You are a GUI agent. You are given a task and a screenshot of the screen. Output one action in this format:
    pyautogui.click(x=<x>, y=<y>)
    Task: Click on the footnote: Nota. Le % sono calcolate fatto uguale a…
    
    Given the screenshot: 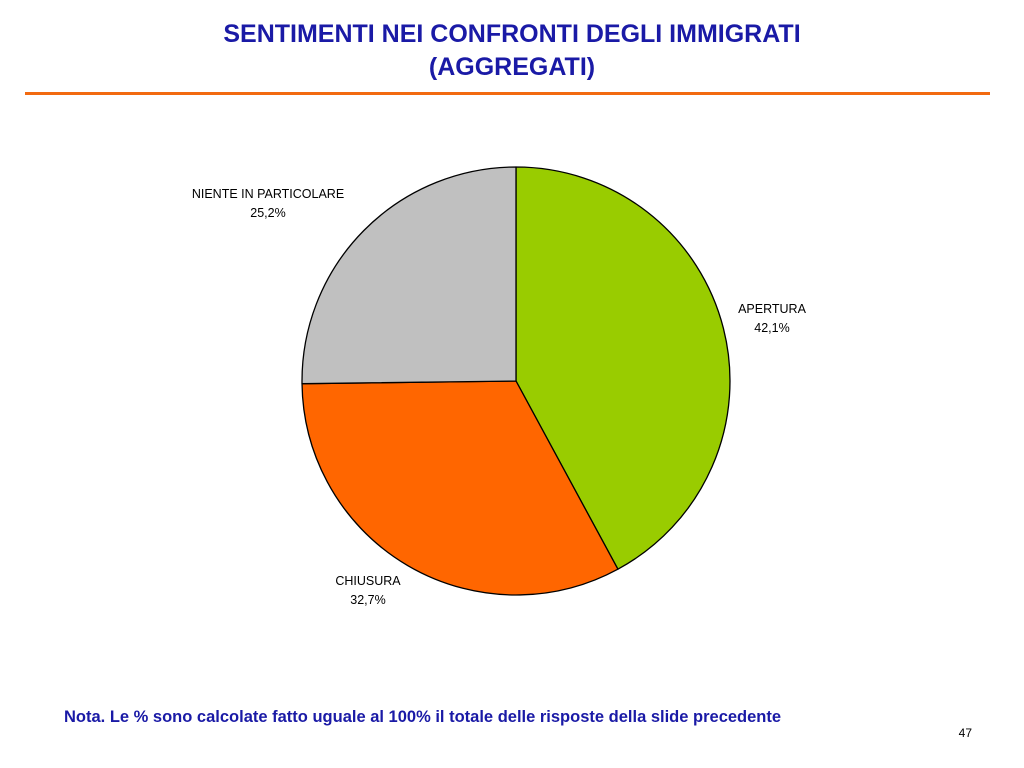 What is the action you would take?
    pyautogui.click(x=423, y=717)
    